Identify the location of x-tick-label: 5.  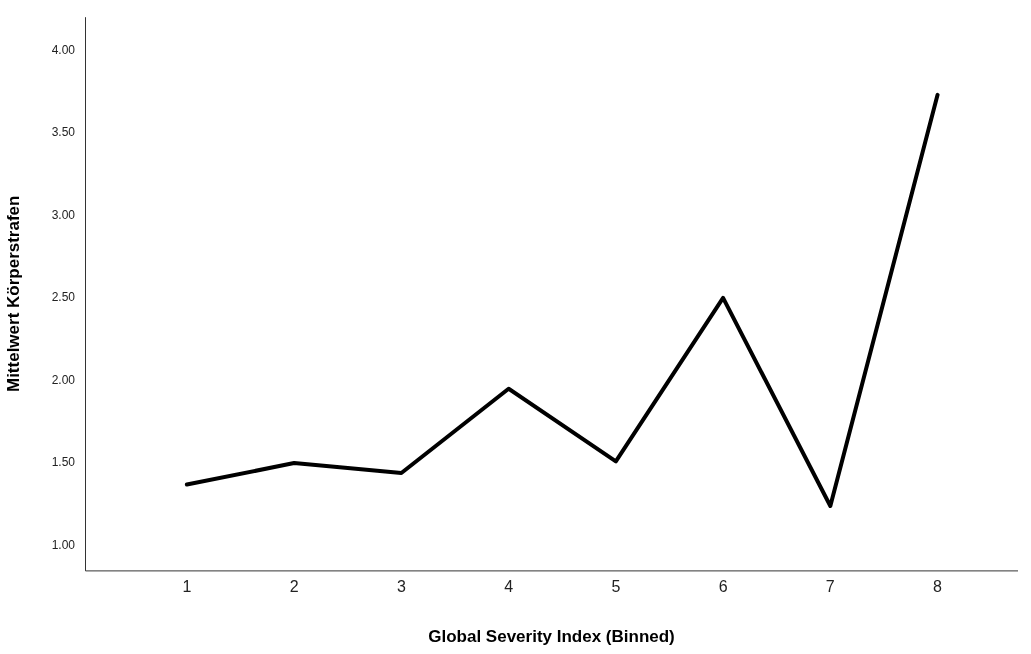
(616, 587).